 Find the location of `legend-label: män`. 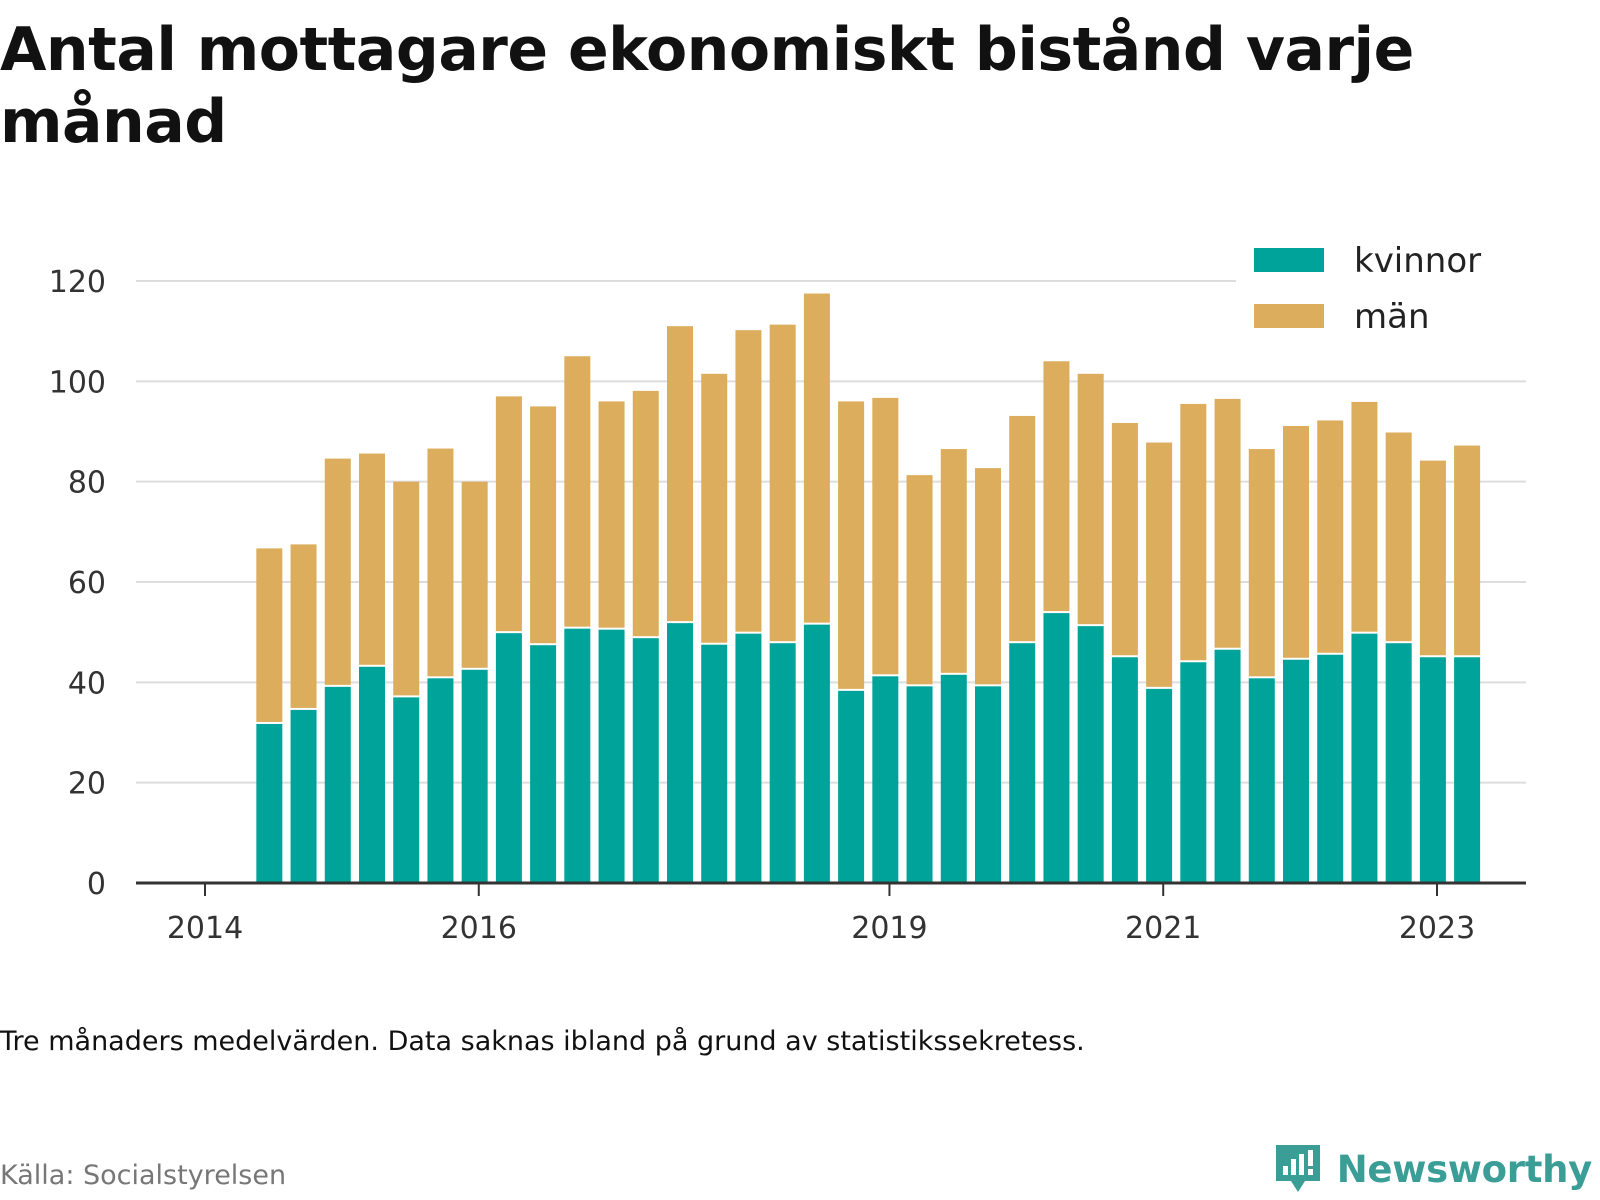

legend-label: män is located at coordinates (1392, 317).